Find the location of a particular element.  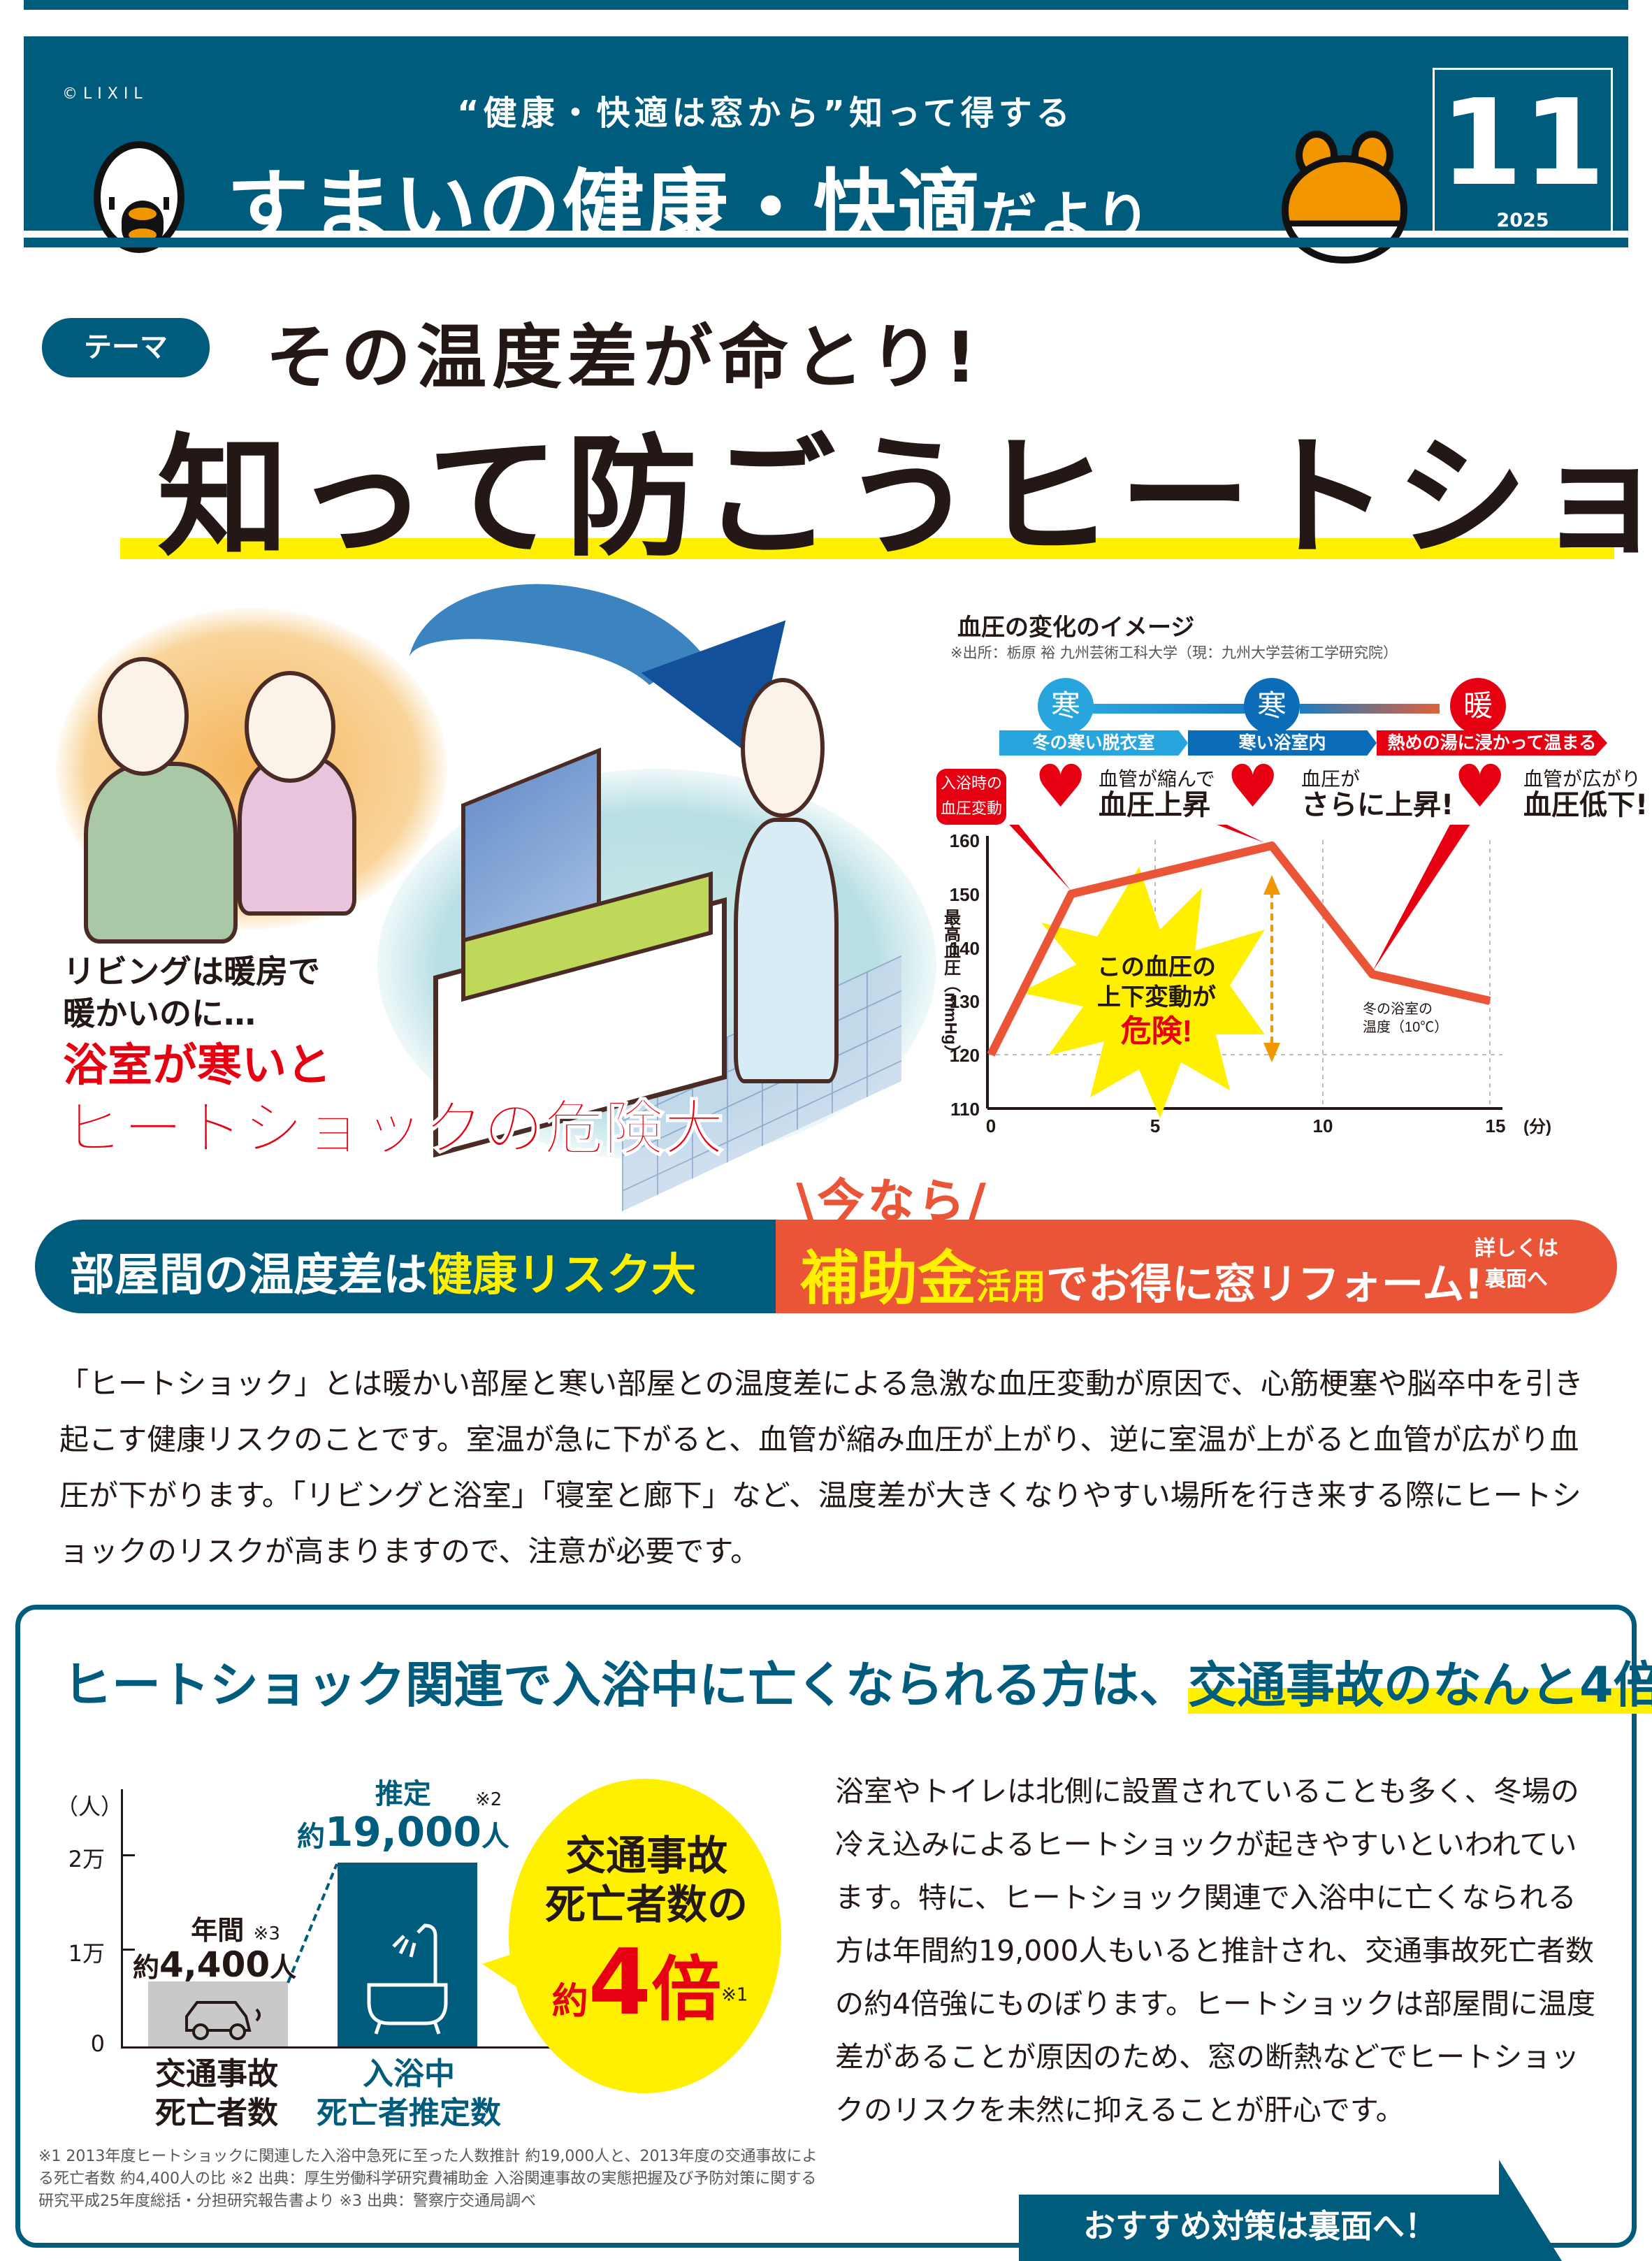

burst-line2: 上下変動が is located at coordinates (1157, 997).